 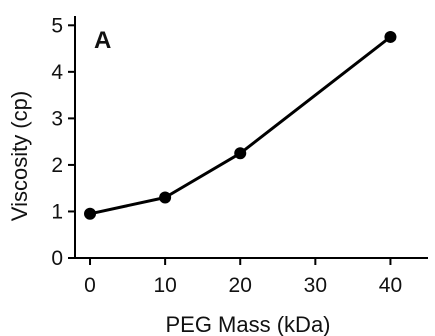 What do you see at coordinates (315, 285) in the screenshot?
I see `x-tick-label: 30` at bounding box center [315, 285].